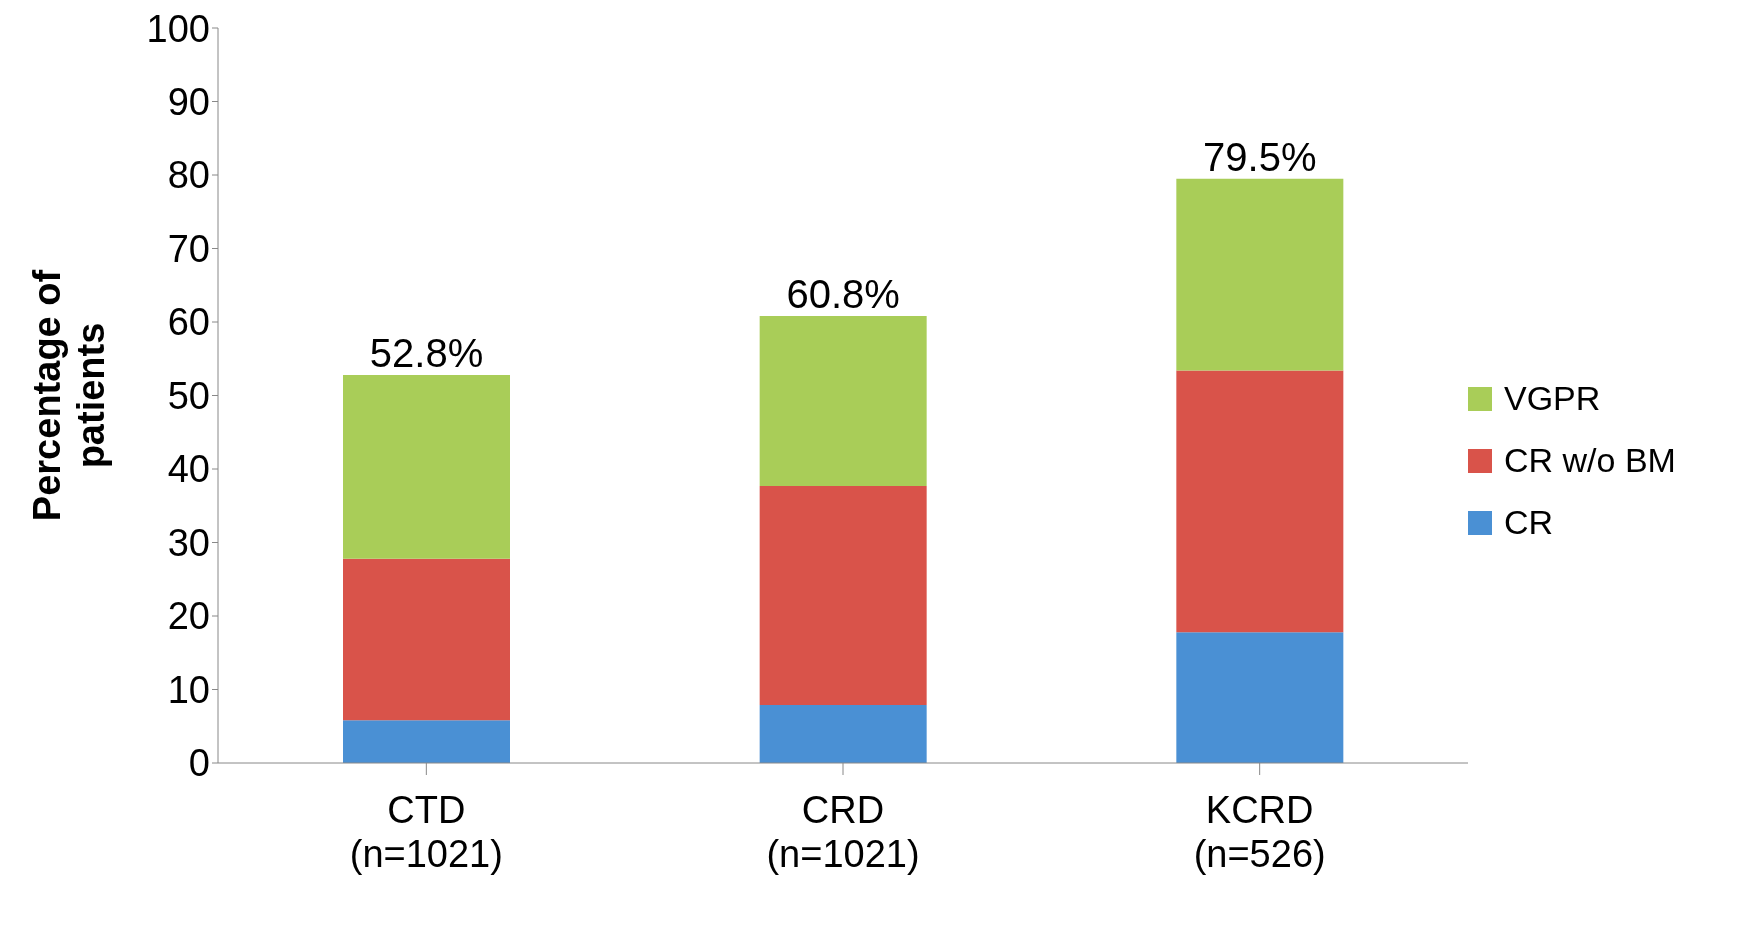 The image size is (1749, 926). What do you see at coordinates (69, 395) in the screenshot?
I see `y-axis-title: Percentage of patients` at bounding box center [69, 395].